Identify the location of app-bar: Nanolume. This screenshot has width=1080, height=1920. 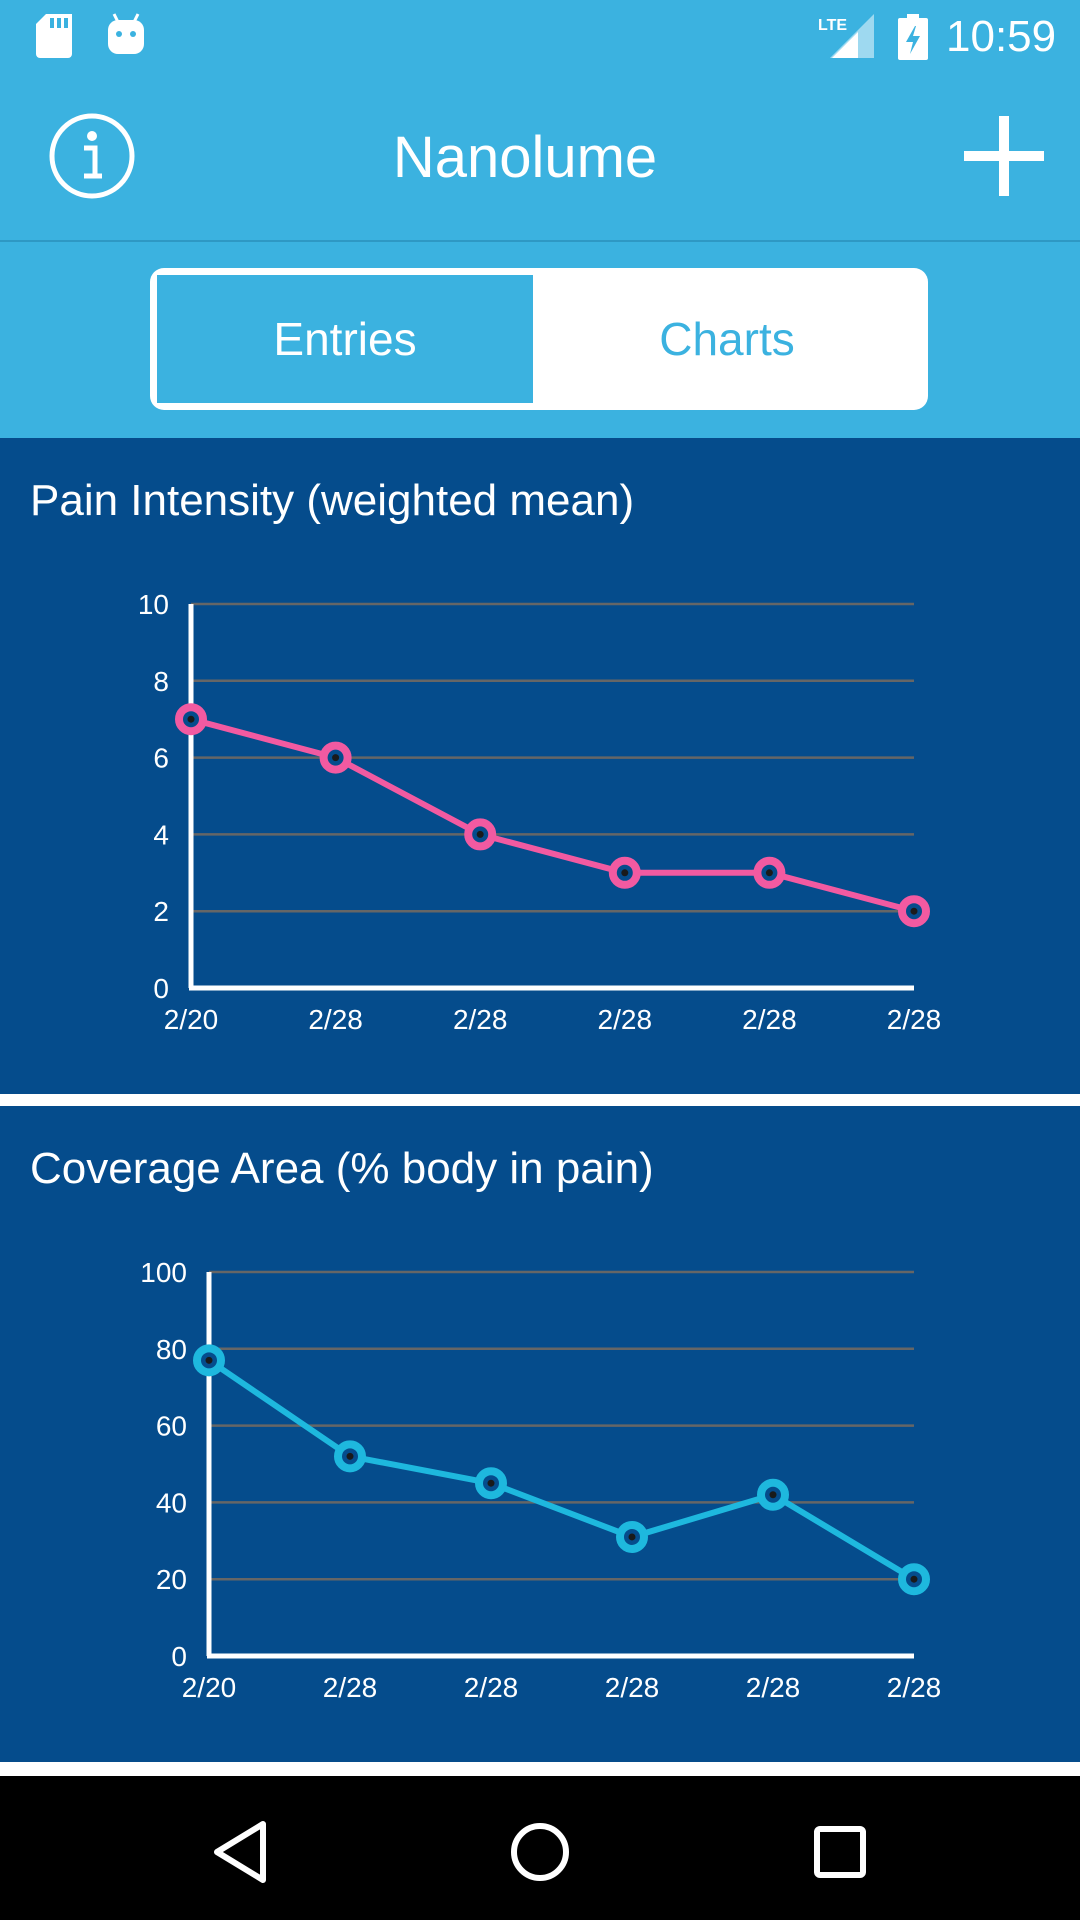
(540, 157).